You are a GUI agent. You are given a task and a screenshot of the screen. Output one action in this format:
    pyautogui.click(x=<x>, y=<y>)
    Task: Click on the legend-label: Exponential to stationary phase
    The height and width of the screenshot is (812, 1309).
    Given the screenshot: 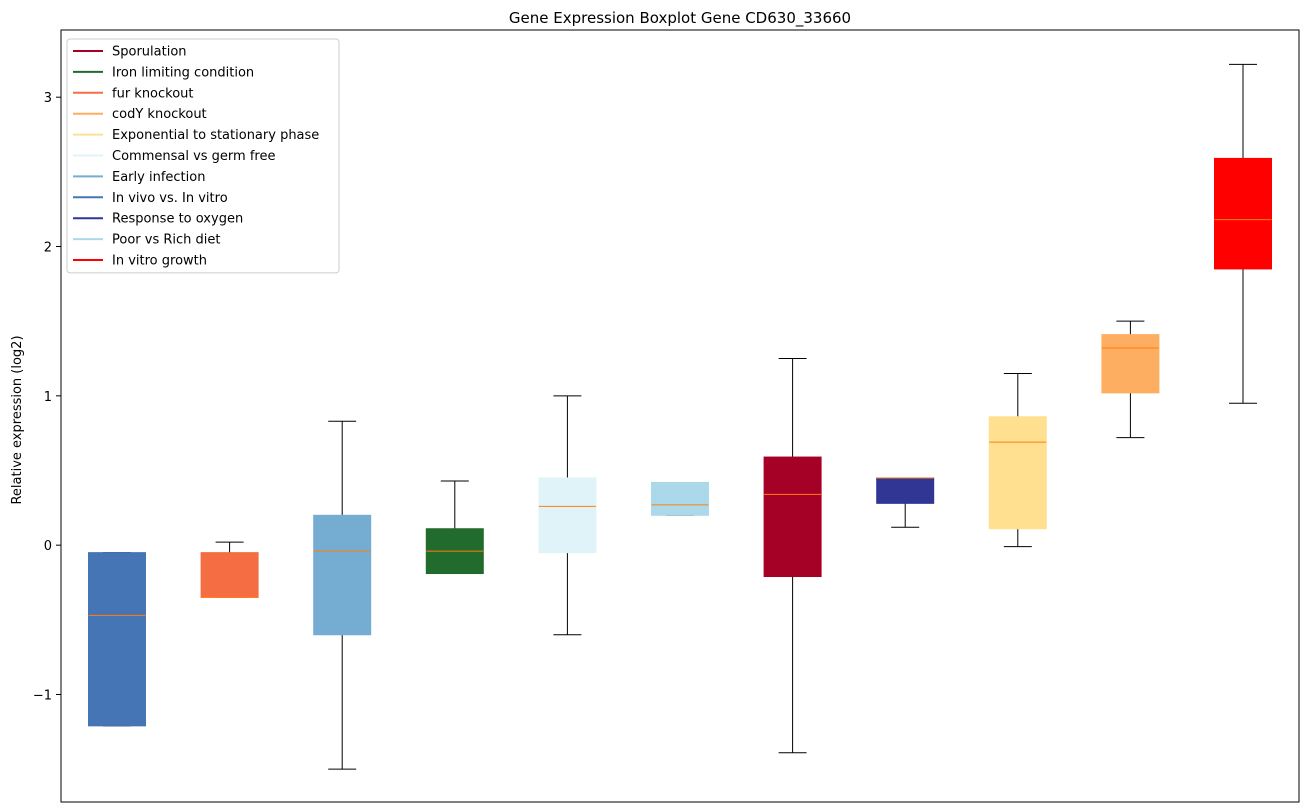 What is the action you would take?
    pyautogui.click(x=215, y=135)
    